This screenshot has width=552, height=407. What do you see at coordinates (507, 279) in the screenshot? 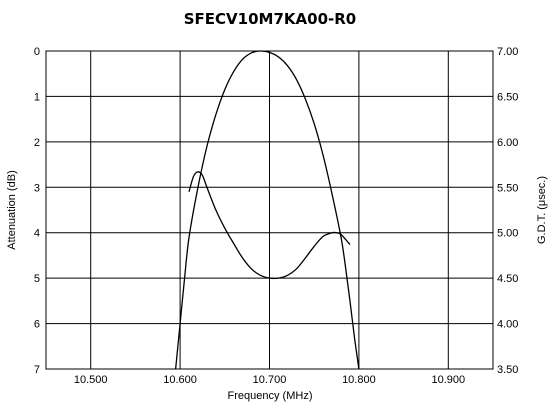
I see `y-right-tick-label: 4.50` at bounding box center [507, 279].